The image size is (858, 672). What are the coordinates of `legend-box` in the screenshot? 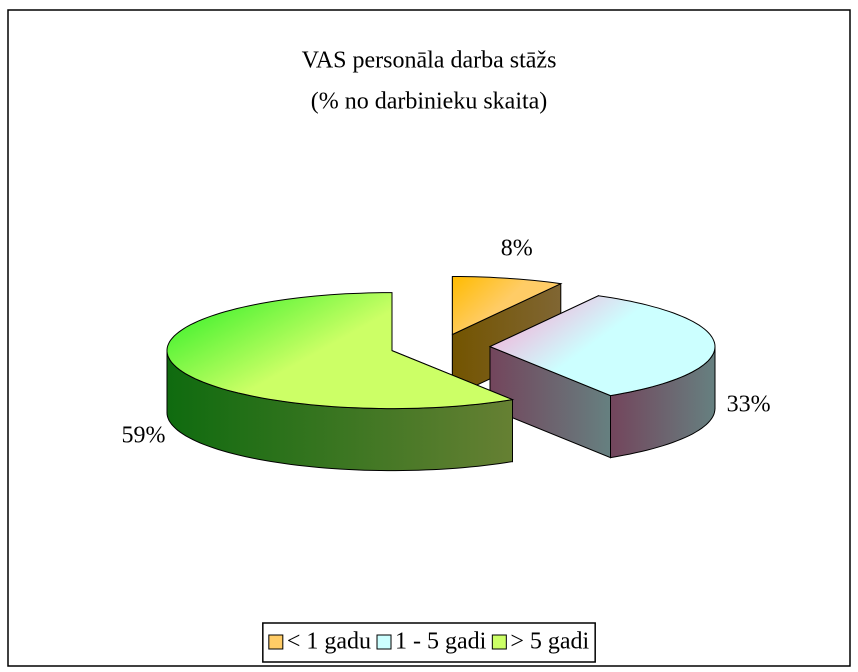 It's located at (429, 642).